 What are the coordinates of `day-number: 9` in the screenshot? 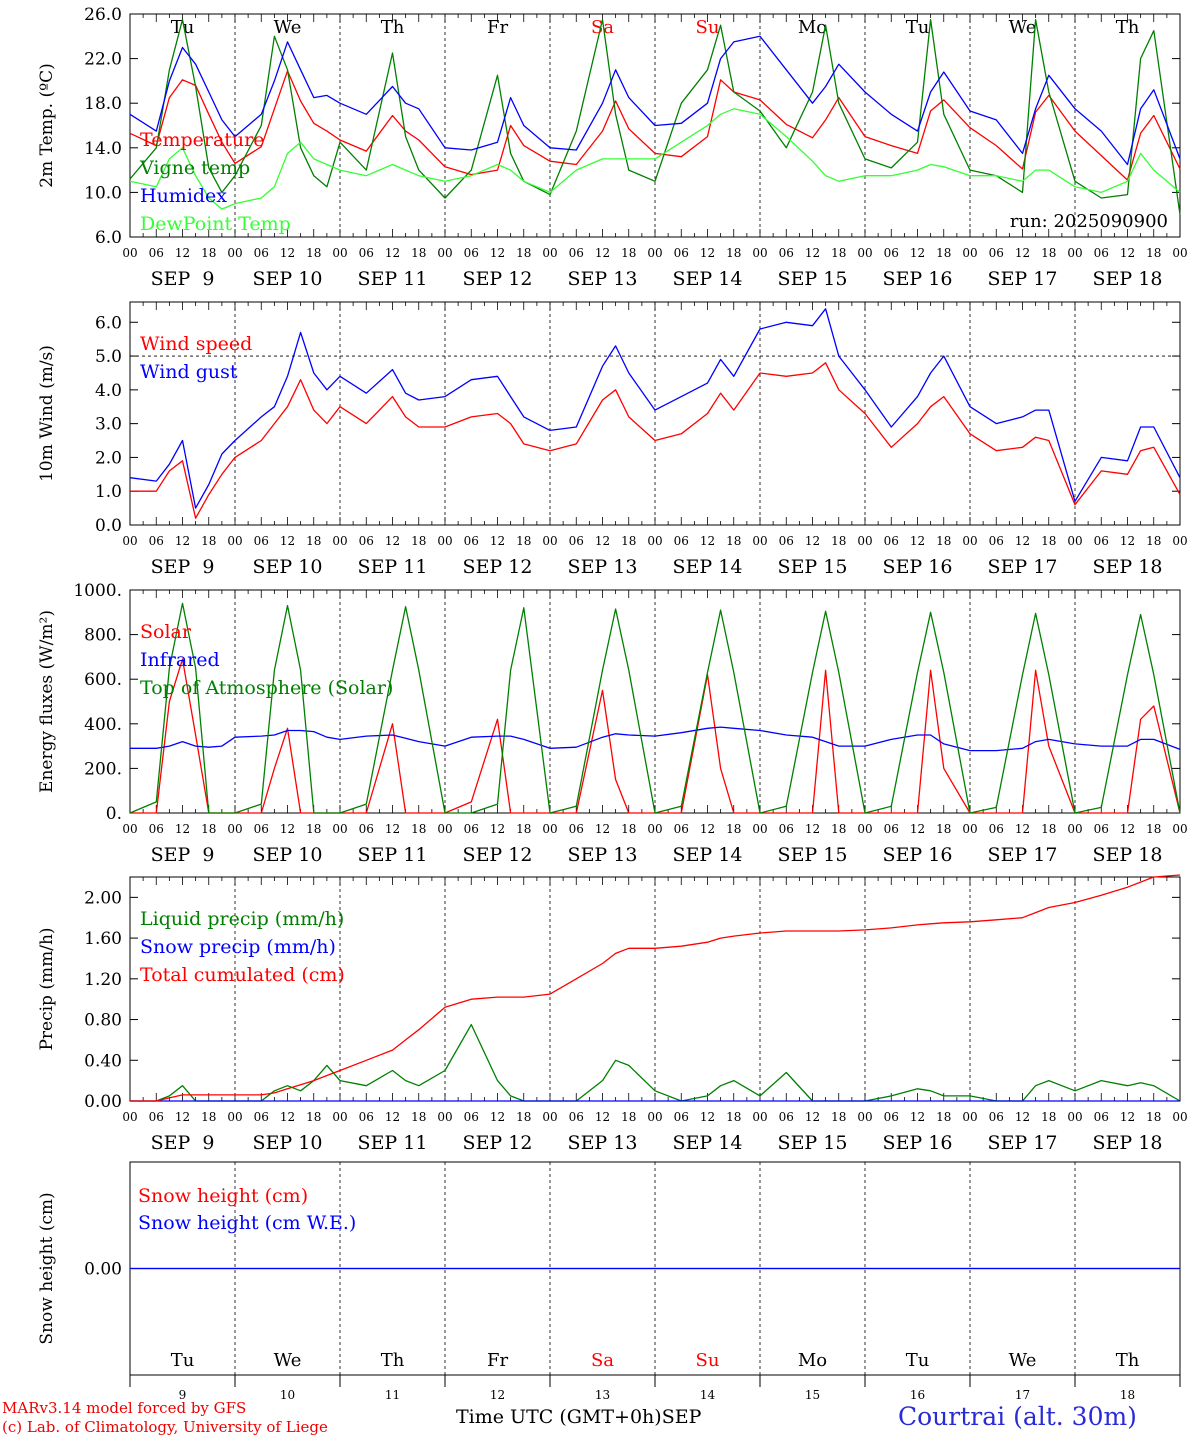 It's located at (183, 1395).